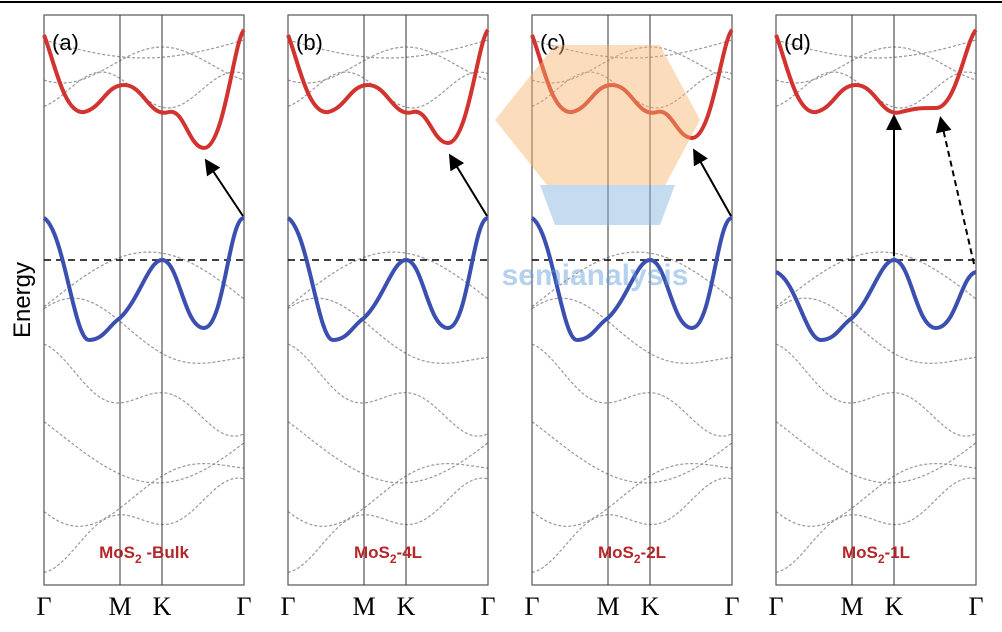  What do you see at coordinates (22, 300) in the screenshot?
I see `y-label: Energy` at bounding box center [22, 300].